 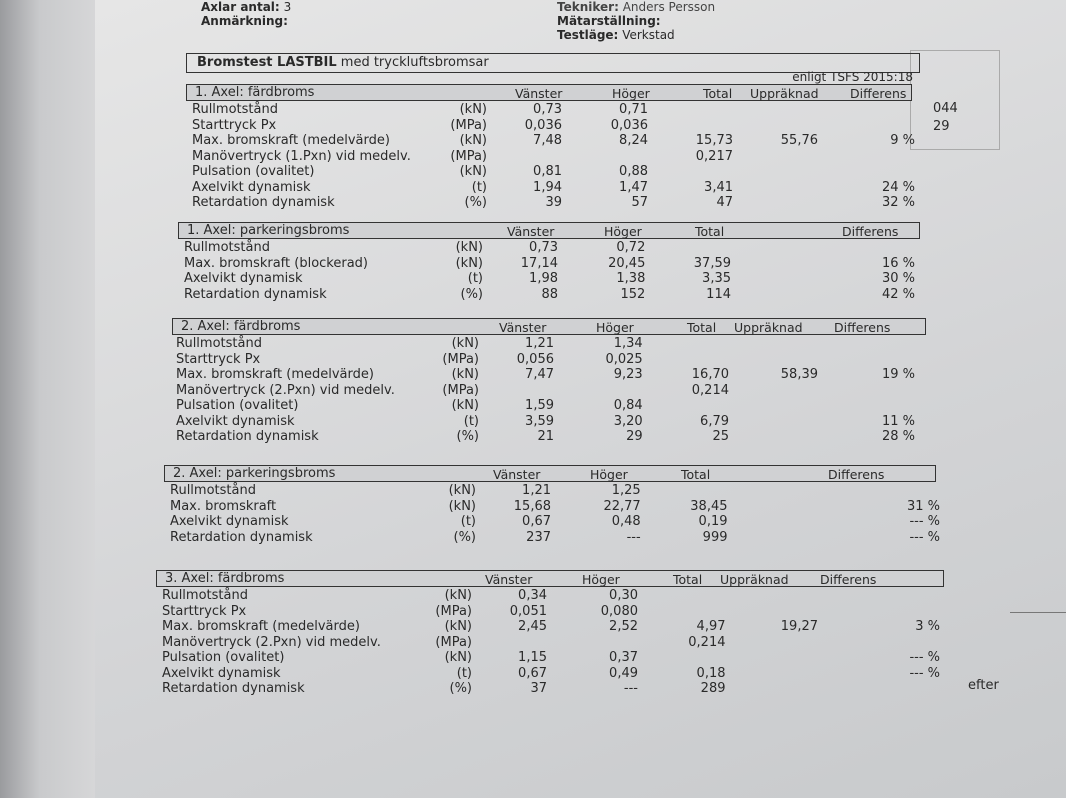 What do you see at coordinates (710, 374) in the screenshot?
I see `value-total: 16,70` at bounding box center [710, 374].